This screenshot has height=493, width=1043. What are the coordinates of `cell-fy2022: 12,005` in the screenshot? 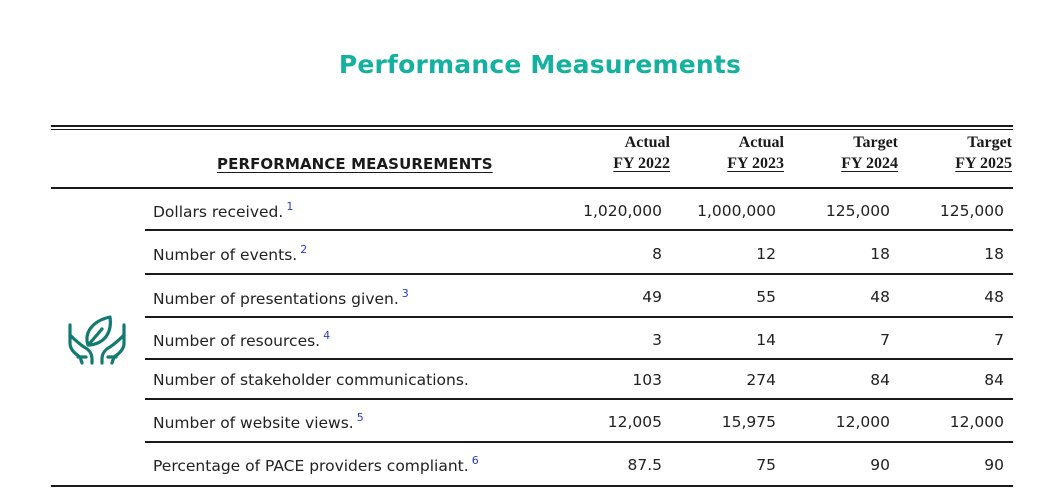 It's located at (634, 422).